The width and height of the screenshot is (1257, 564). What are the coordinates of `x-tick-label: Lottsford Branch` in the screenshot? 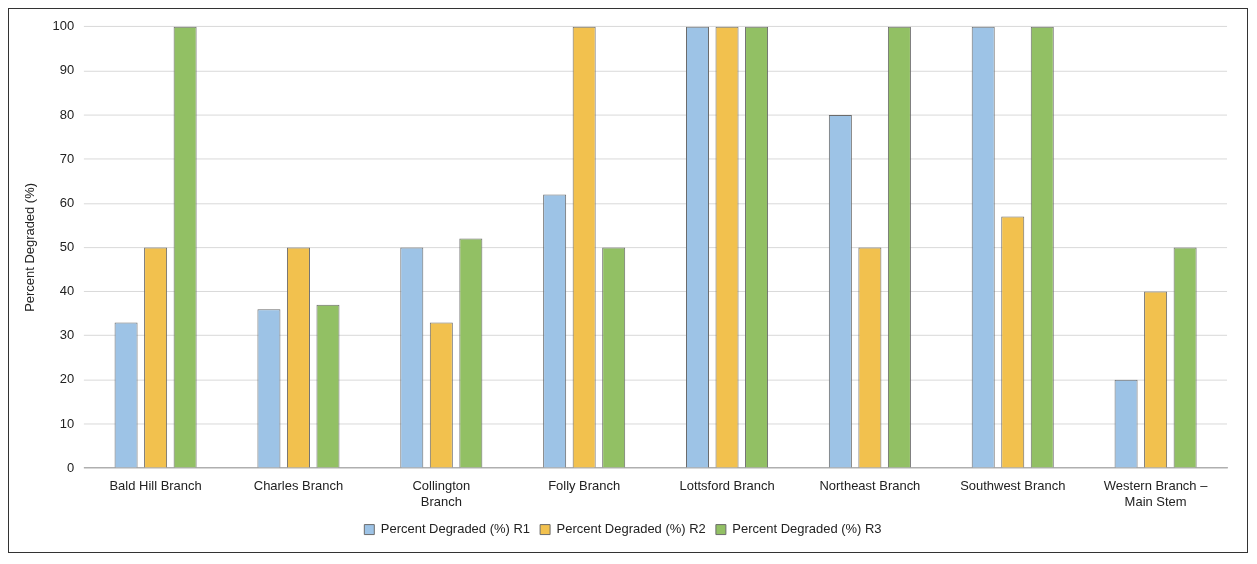 It's located at (727, 486).